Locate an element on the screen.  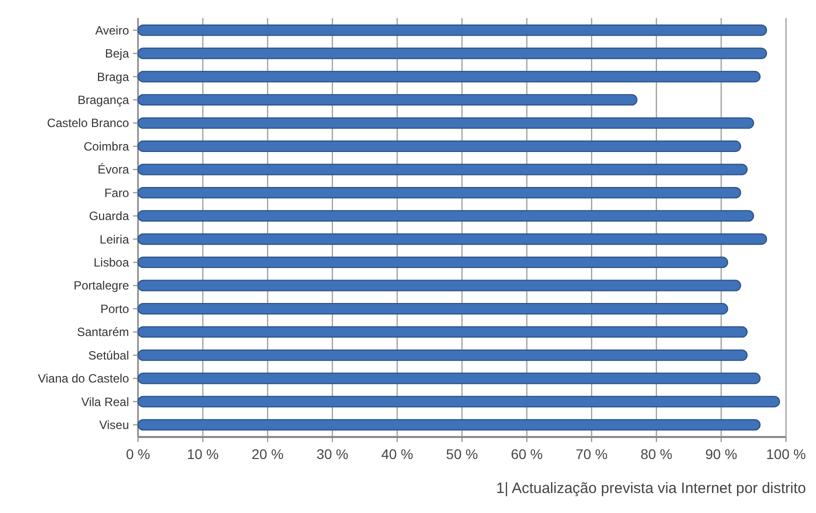
x-tick-label: 30 % is located at coordinates (332, 454).